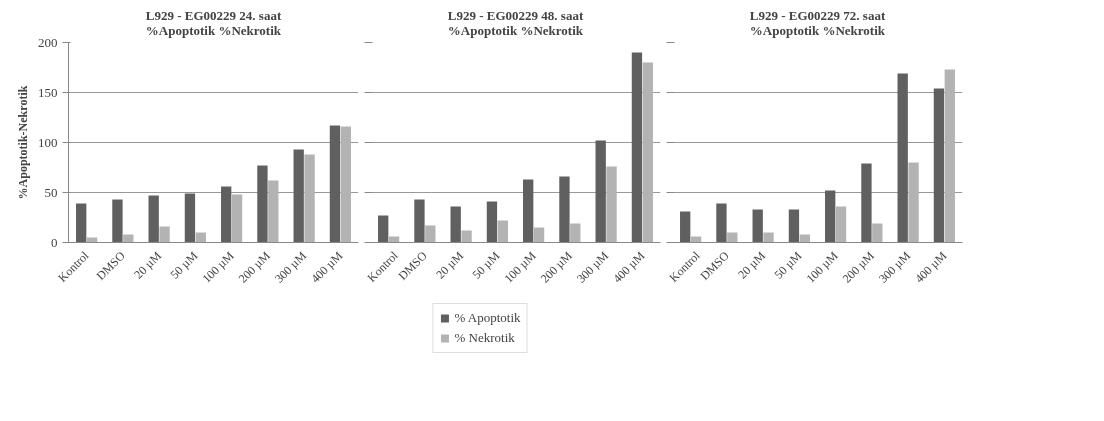  I want to click on y-tick-label: 150, so click(48, 92).